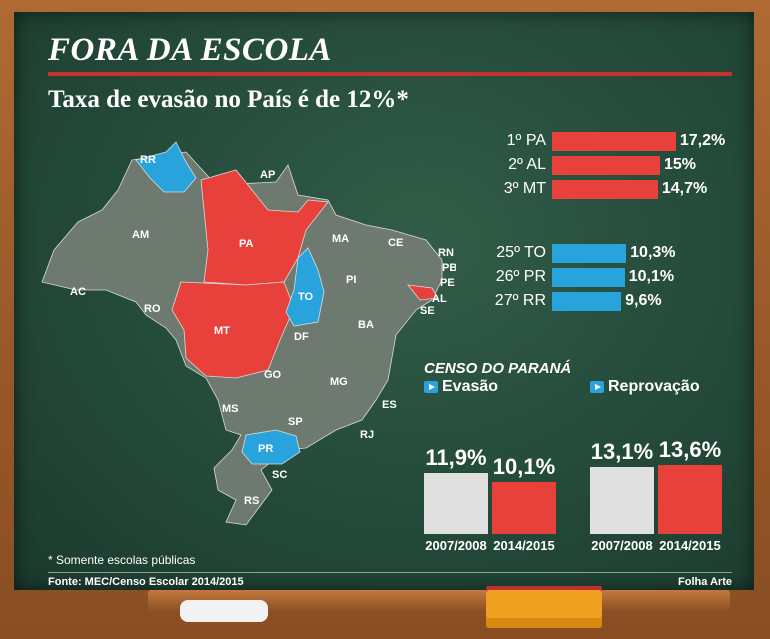 This screenshot has width=770, height=639. What do you see at coordinates (653, 252) in the screenshot?
I see `ranking-value: 10,3%` at bounding box center [653, 252].